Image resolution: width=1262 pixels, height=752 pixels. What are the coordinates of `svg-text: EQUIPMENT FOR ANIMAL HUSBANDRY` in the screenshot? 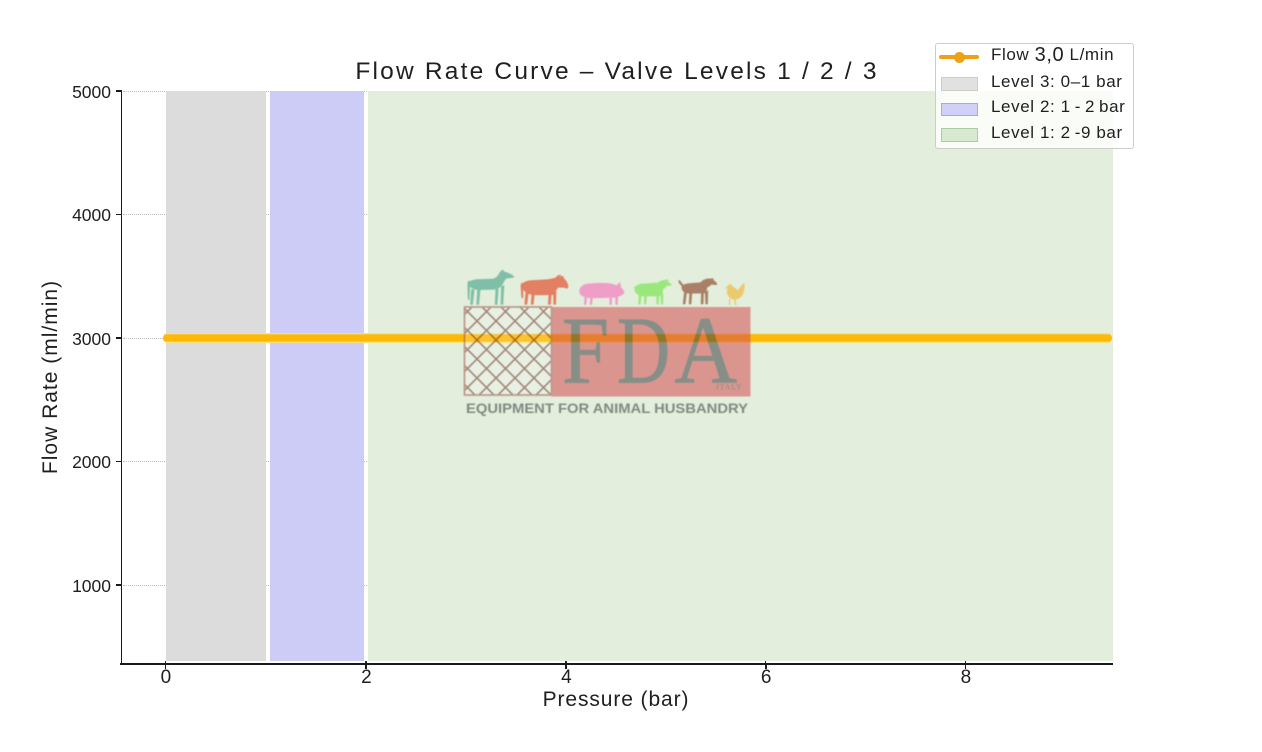 It's located at (607, 408).